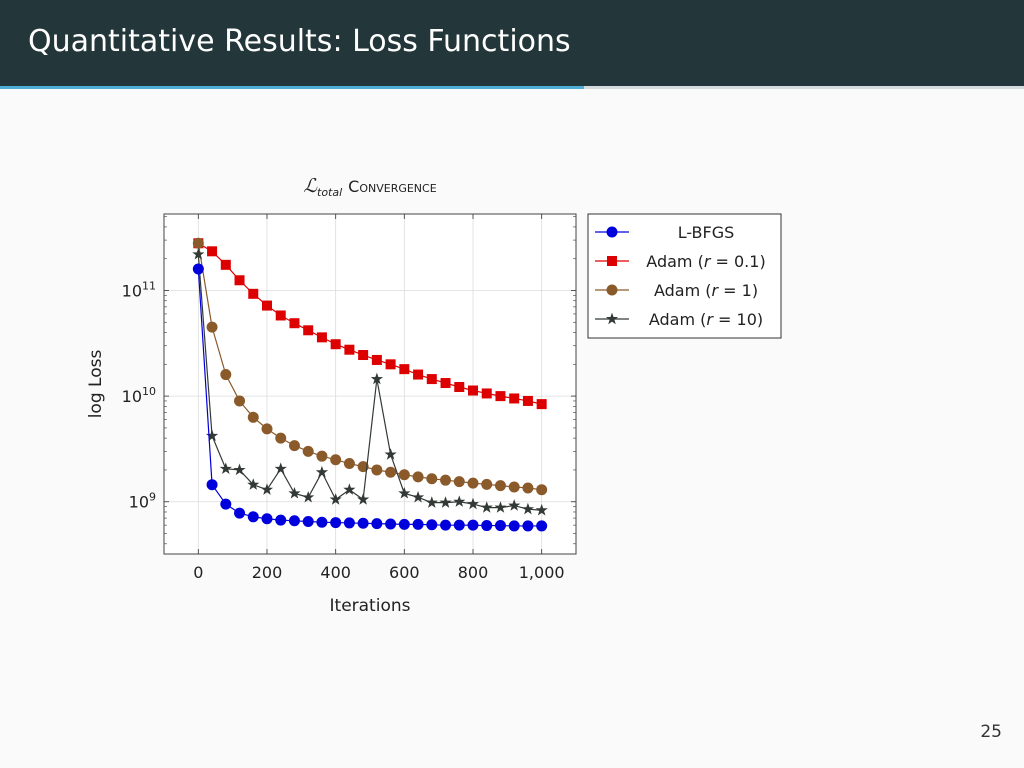 The image size is (1024, 768). I want to click on x-tick-label: 400, so click(335, 572).